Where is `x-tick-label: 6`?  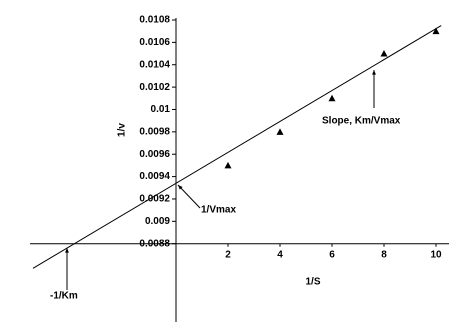
x-tick-label: 6 is located at coordinates (332, 254).